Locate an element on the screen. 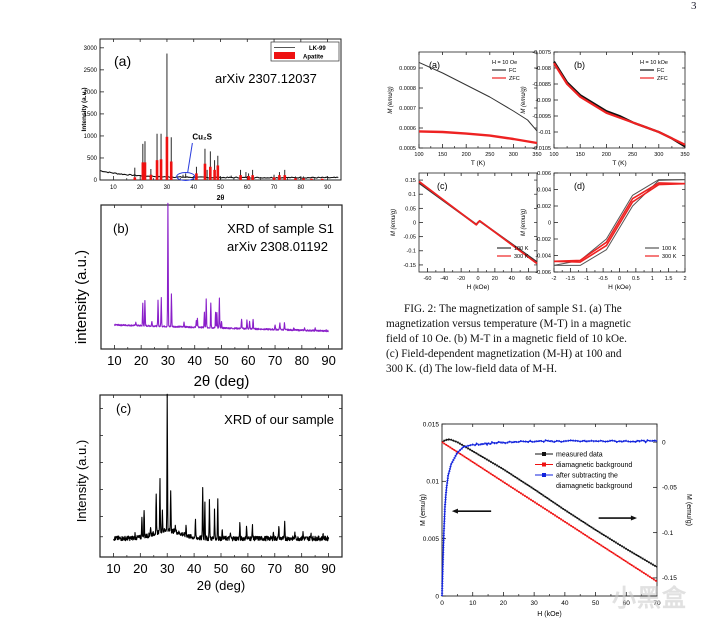 The height and width of the screenshot is (618, 722). x-tick-label: -2 is located at coordinates (554, 279).